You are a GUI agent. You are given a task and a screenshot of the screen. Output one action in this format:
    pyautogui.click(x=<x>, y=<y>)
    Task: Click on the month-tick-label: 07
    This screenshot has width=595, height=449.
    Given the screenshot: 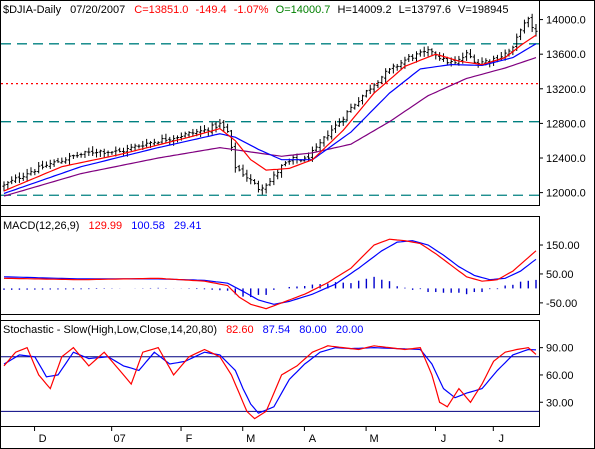 What is the action you would take?
    pyautogui.click(x=120, y=439)
    